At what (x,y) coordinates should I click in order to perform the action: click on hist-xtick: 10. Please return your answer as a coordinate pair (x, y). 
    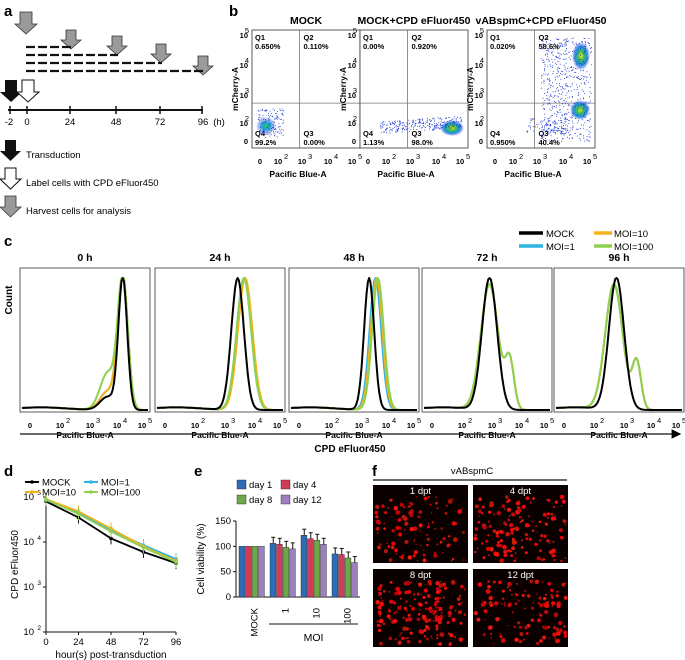
    Looking at the image, I should click on (624, 425).